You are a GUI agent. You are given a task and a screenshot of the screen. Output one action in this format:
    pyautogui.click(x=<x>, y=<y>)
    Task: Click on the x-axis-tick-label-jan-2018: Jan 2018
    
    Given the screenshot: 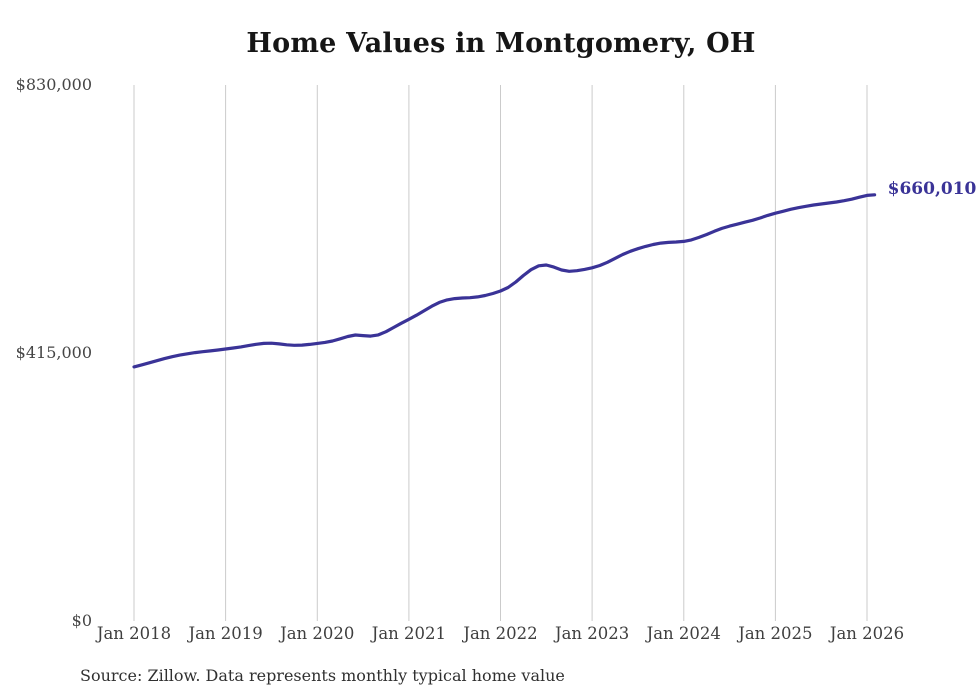 What is the action you would take?
    pyautogui.click(x=134, y=633)
    